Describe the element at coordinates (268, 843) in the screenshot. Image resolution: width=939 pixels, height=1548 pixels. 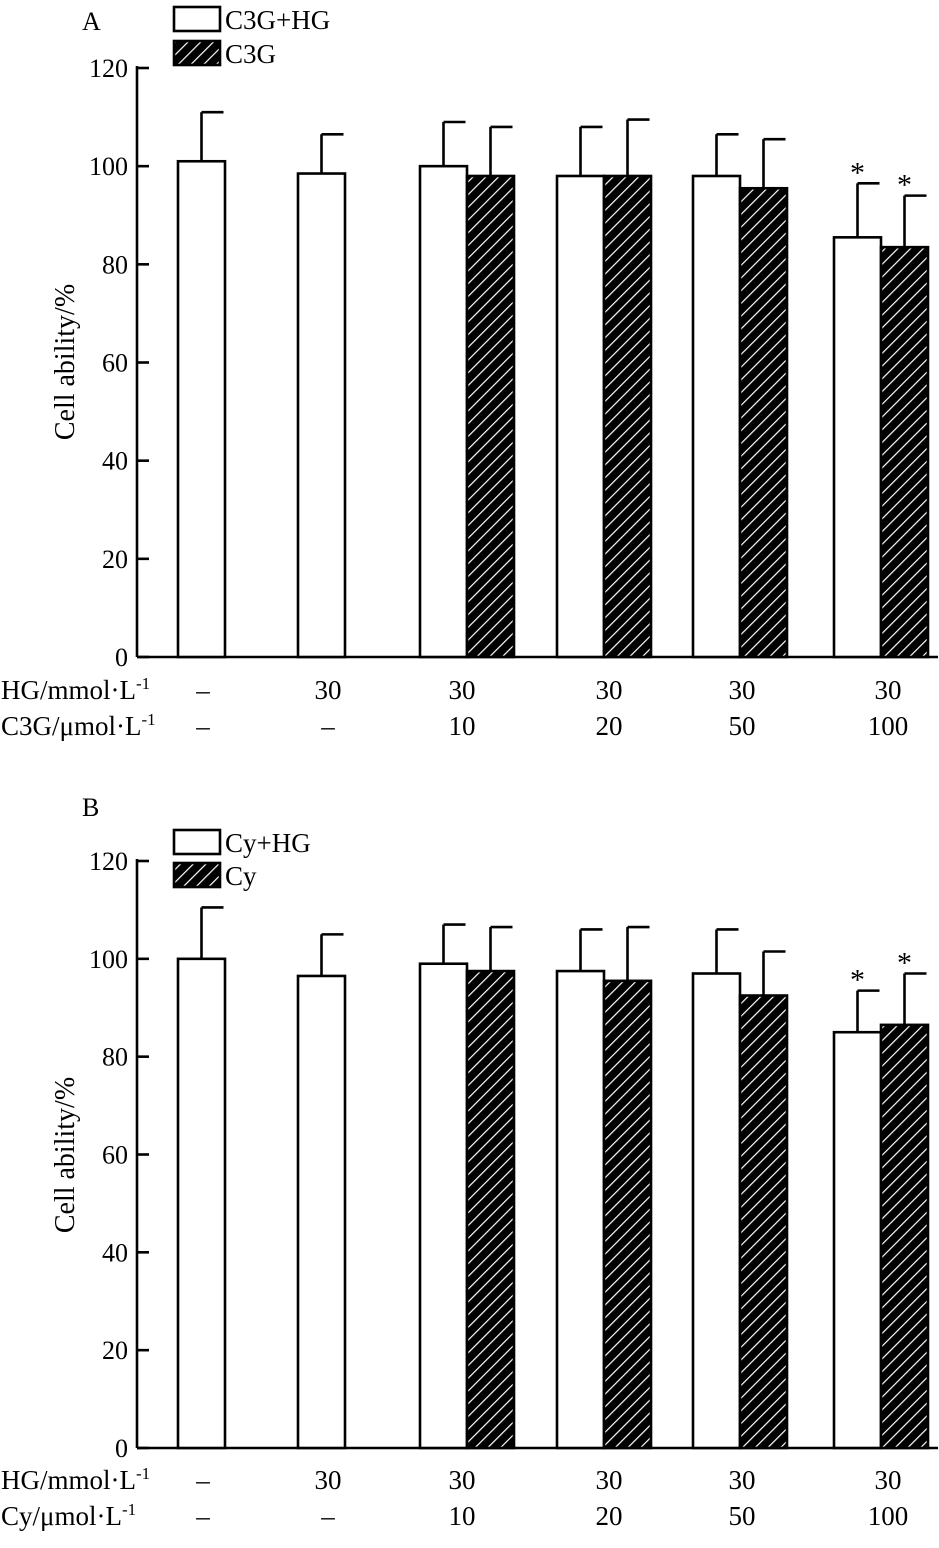
I see `legend-label: Cy+HG` at that location.